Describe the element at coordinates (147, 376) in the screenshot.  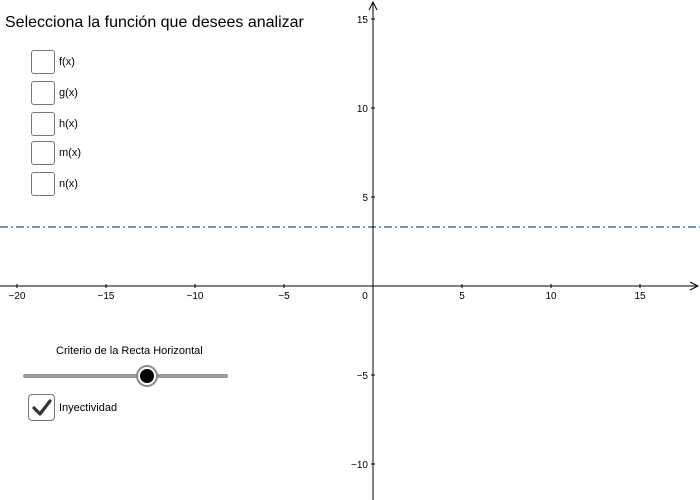
I see `slider-handle` at that location.